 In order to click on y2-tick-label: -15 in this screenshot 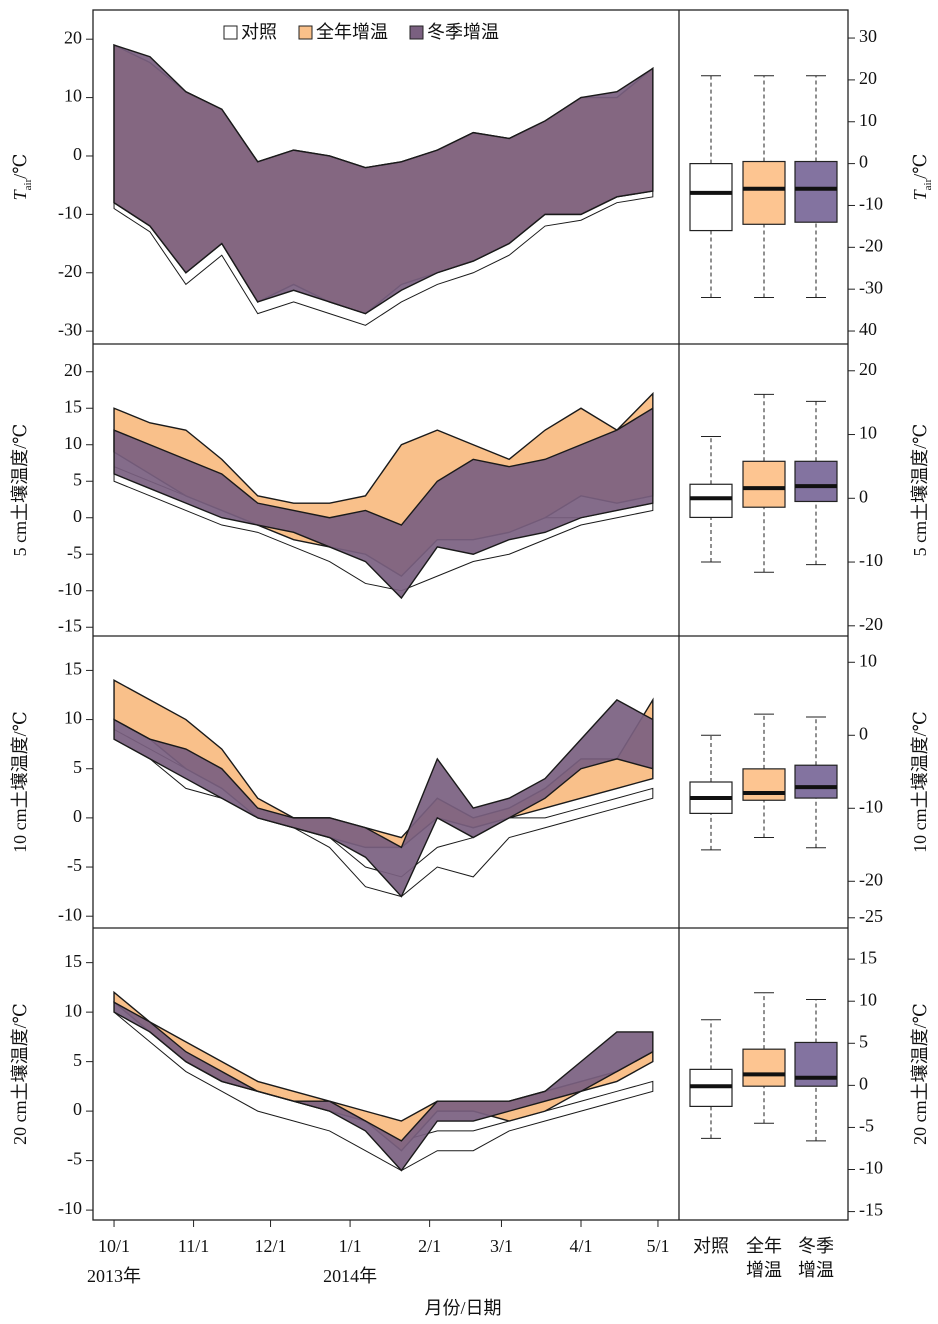, I will do `click(871, 1210)`.